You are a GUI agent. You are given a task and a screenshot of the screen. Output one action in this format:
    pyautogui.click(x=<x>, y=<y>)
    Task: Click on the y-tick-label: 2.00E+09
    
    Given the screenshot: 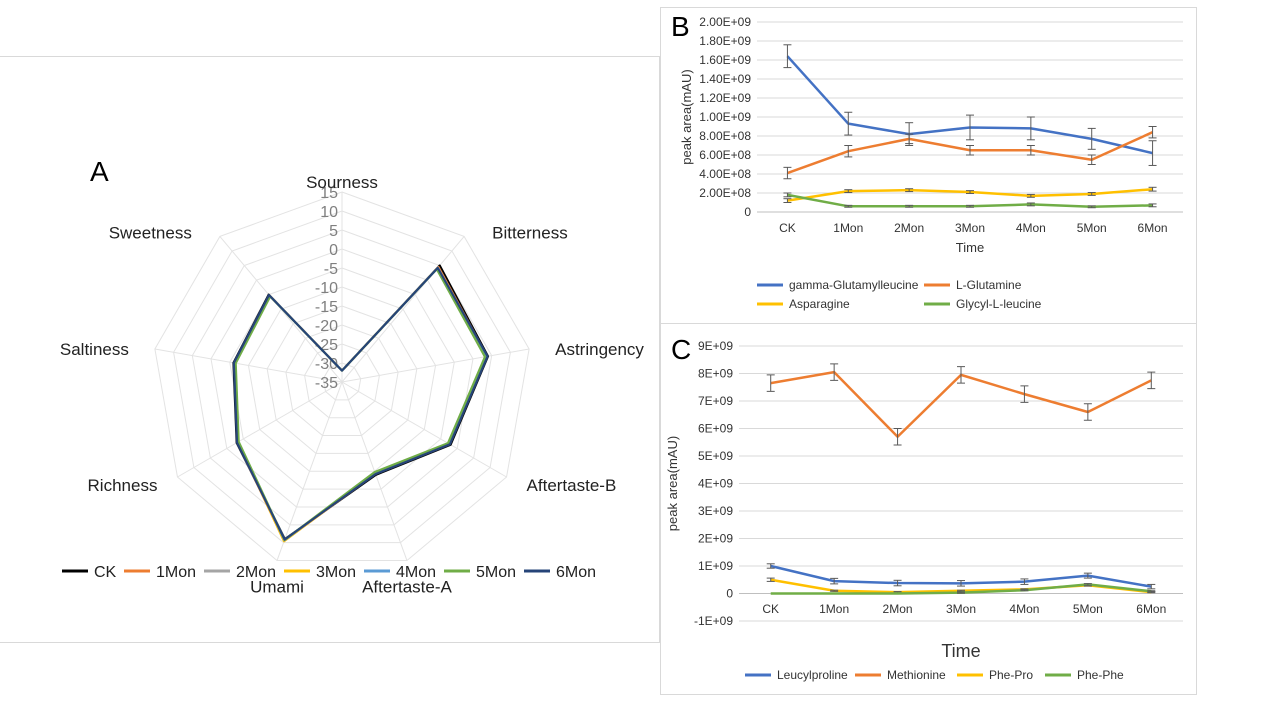 What is the action you would take?
    pyautogui.click(x=725, y=22)
    